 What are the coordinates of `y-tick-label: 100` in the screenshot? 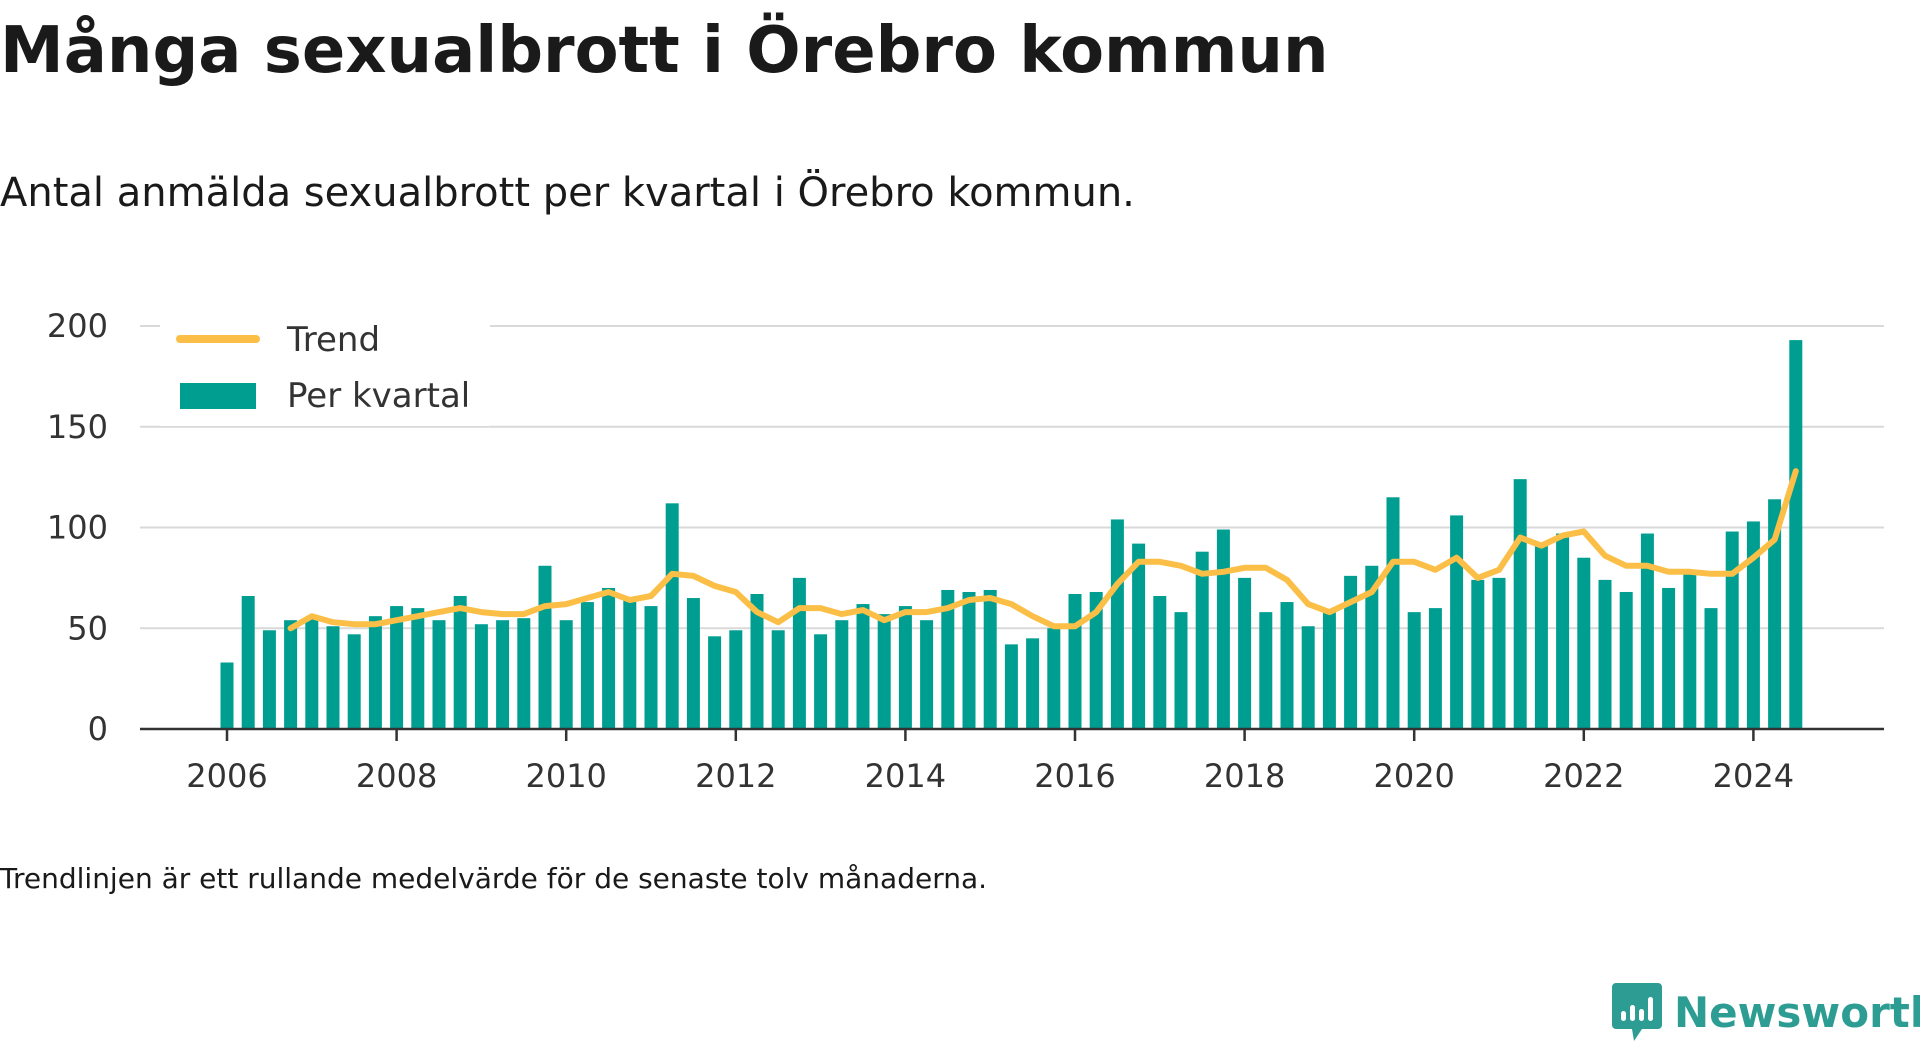 It's located at (77, 528).